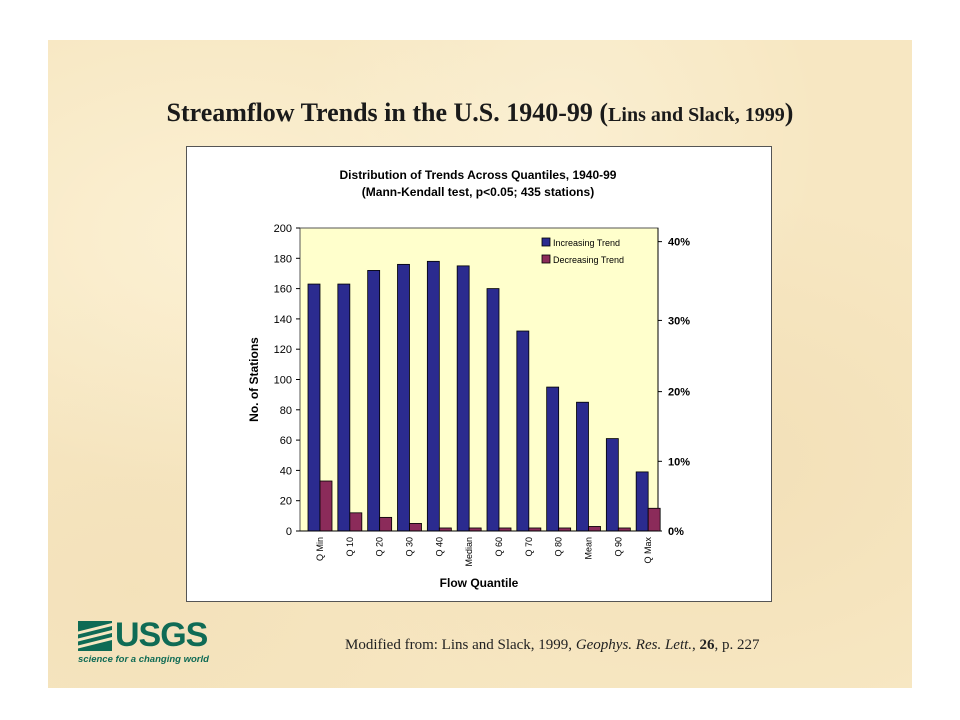 This screenshot has width=960, height=720. What do you see at coordinates (350, 547) in the screenshot?
I see `x-tick-label: Q 10` at bounding box center [350, 547].